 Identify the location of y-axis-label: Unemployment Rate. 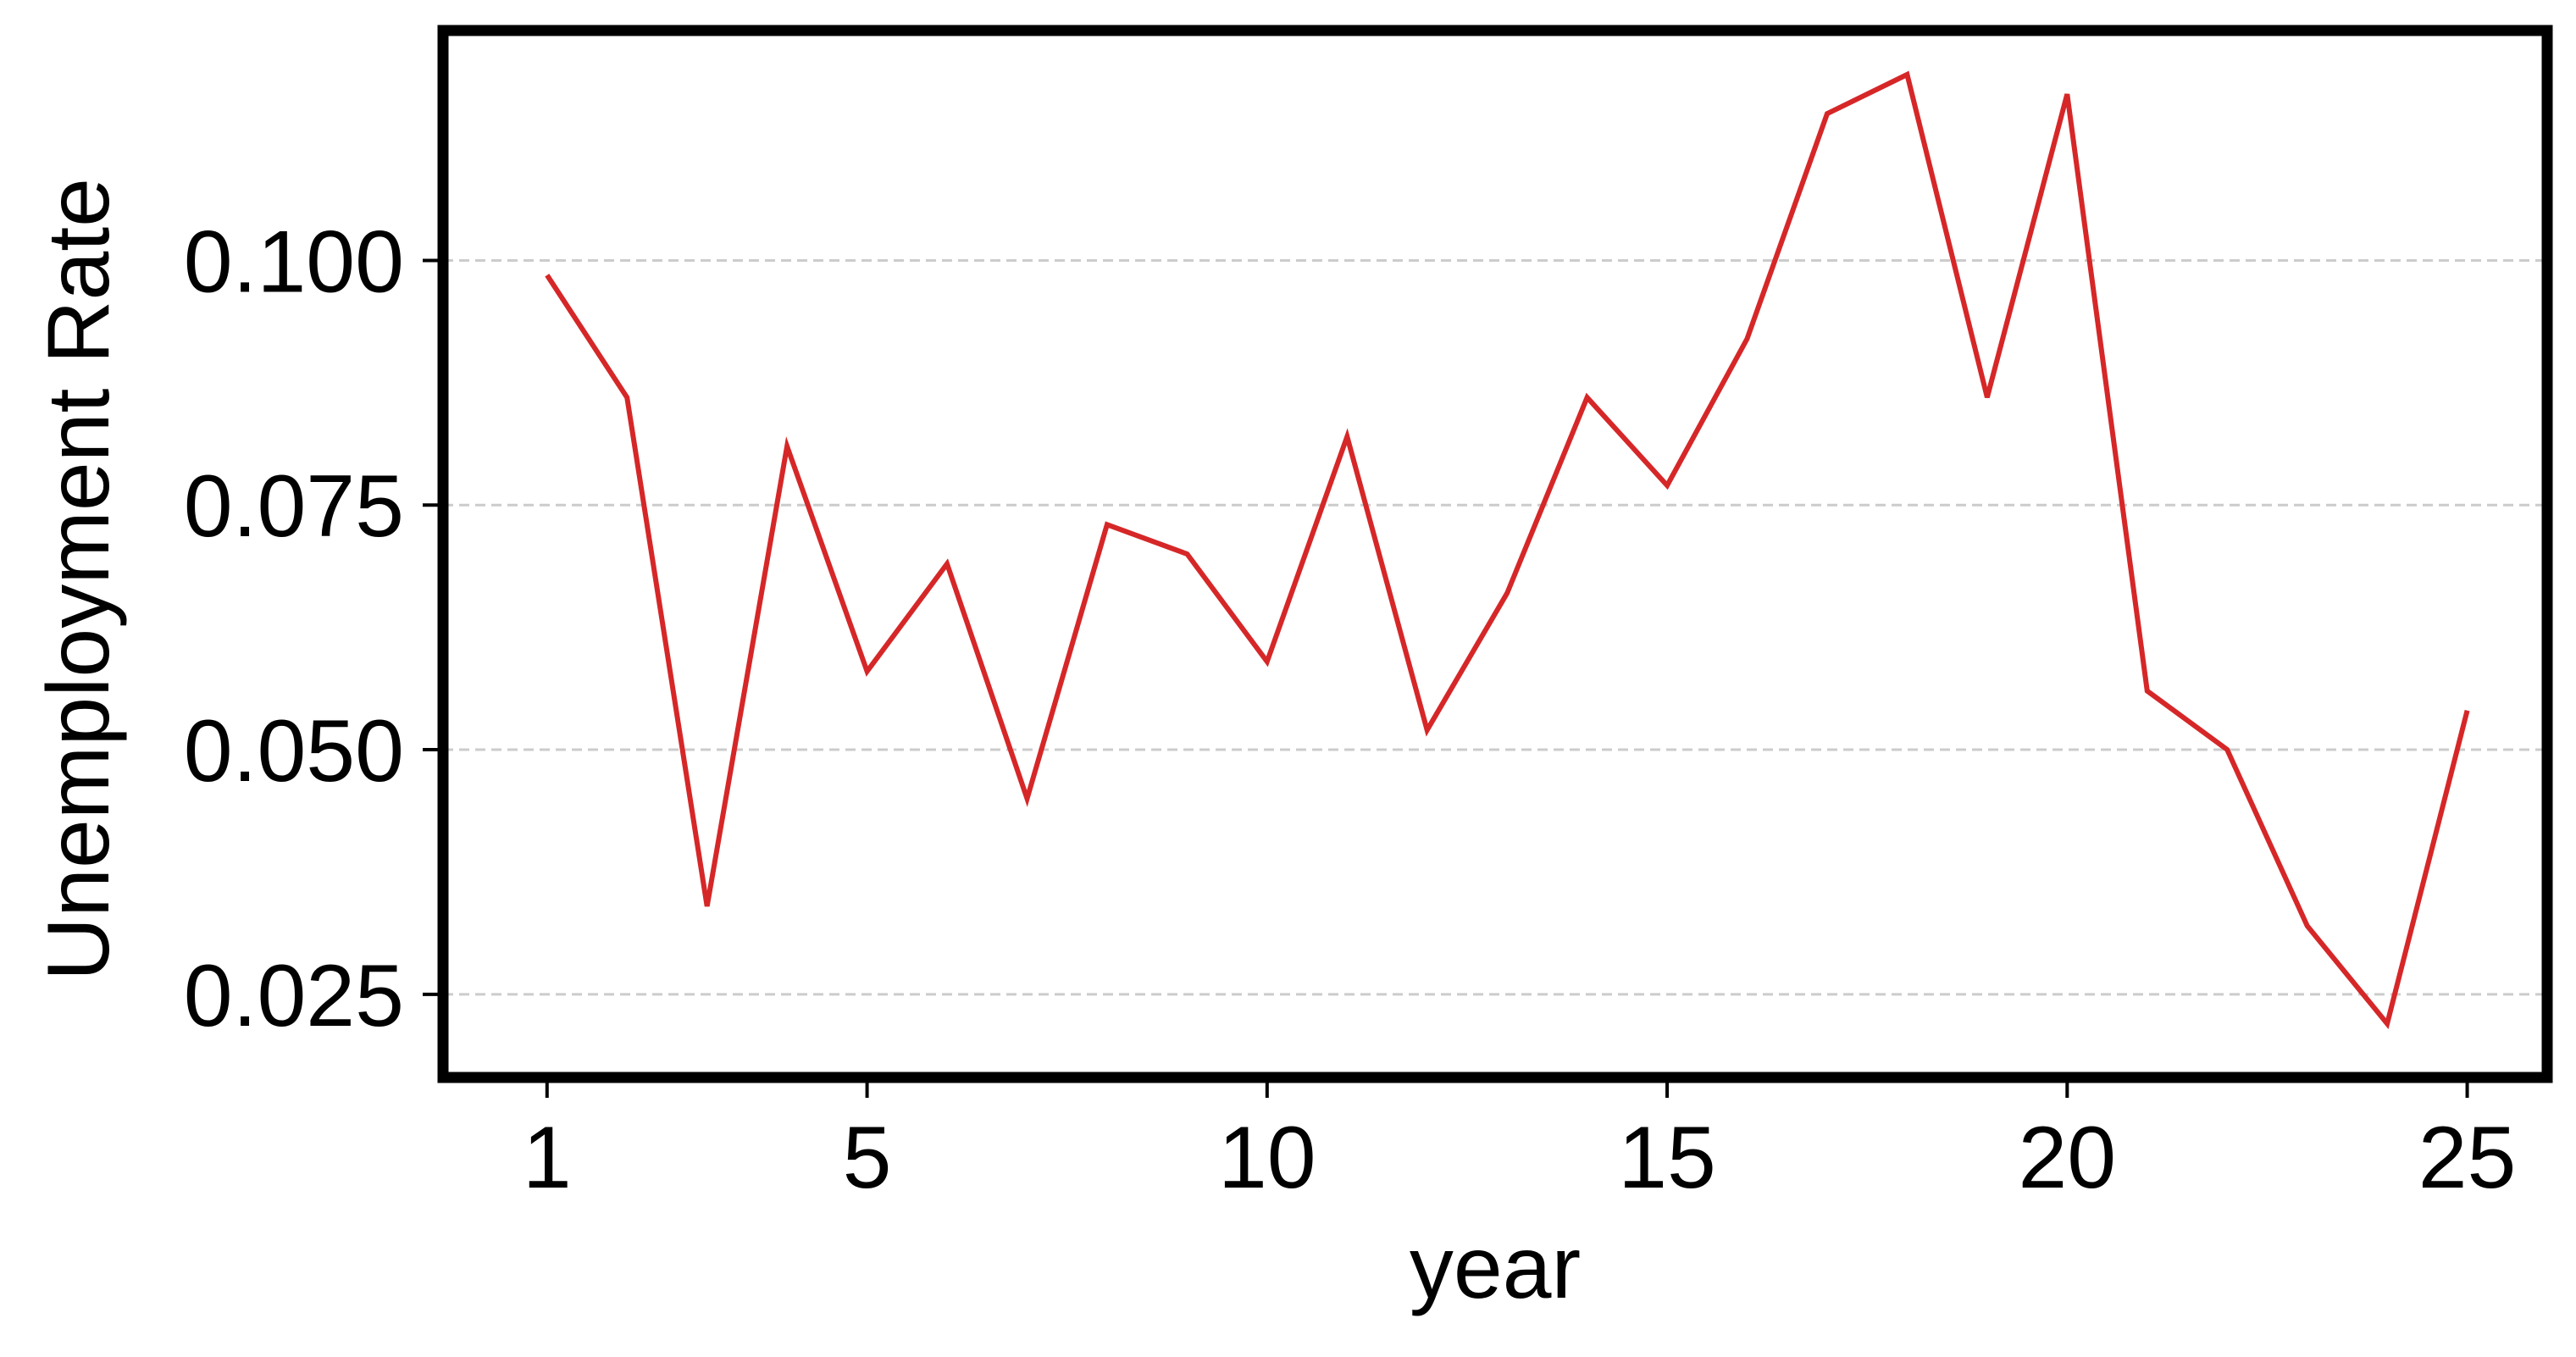
(79, 579).